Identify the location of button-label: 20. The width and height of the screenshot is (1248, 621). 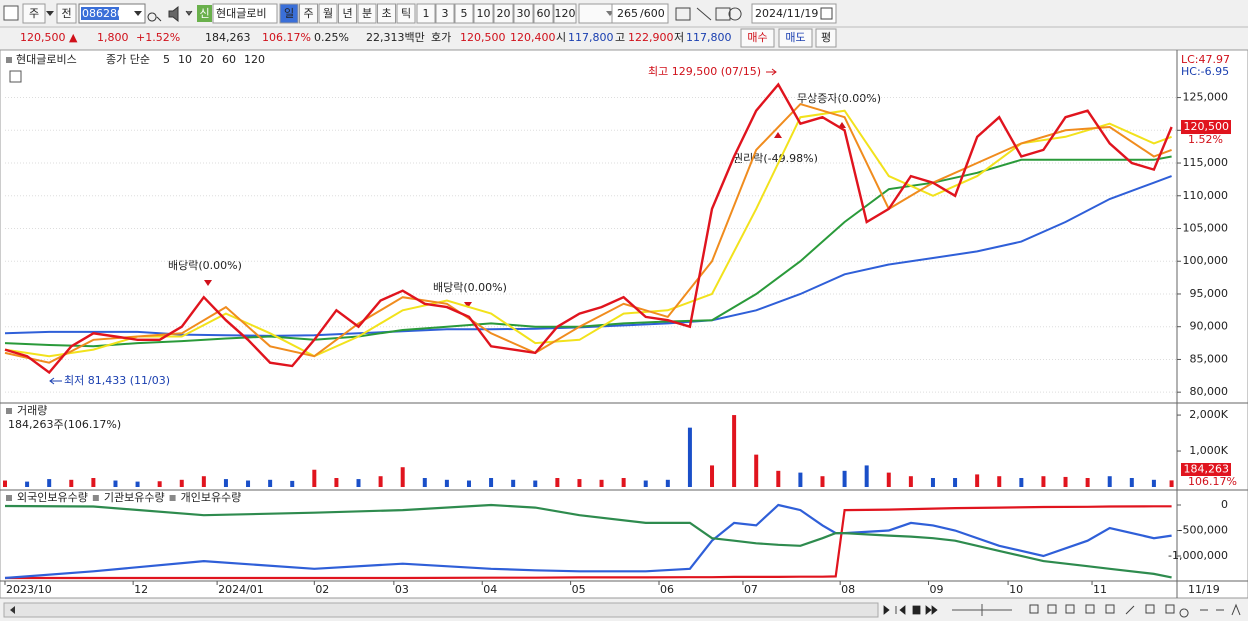
(504, 13).